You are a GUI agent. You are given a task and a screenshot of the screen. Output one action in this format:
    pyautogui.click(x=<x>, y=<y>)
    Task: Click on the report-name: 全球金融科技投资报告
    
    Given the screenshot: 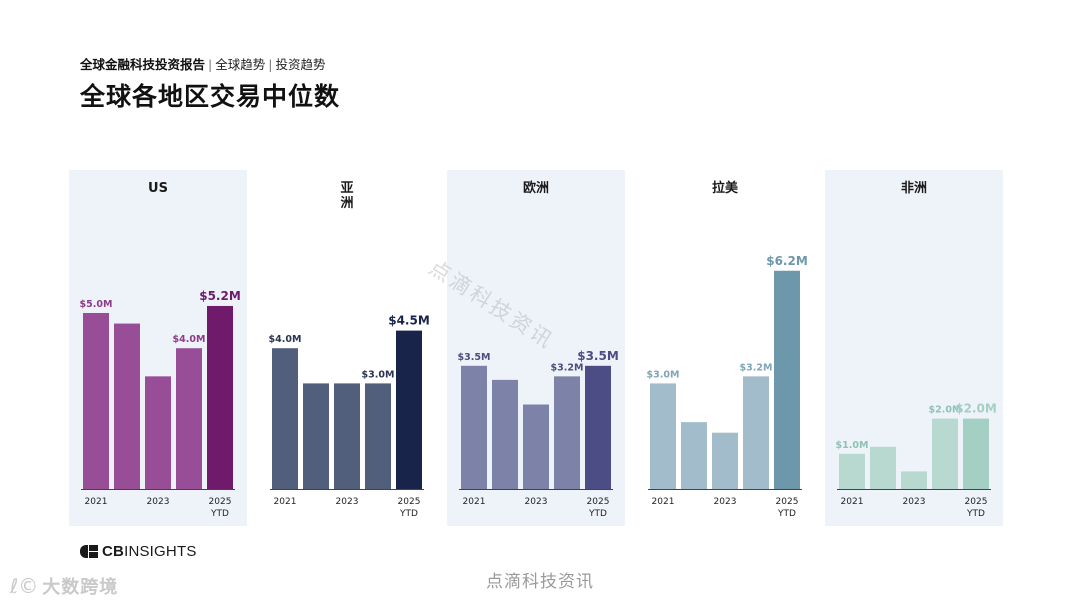 What is the action you would take?
    pyautogui.click(x=143, y=64)
    